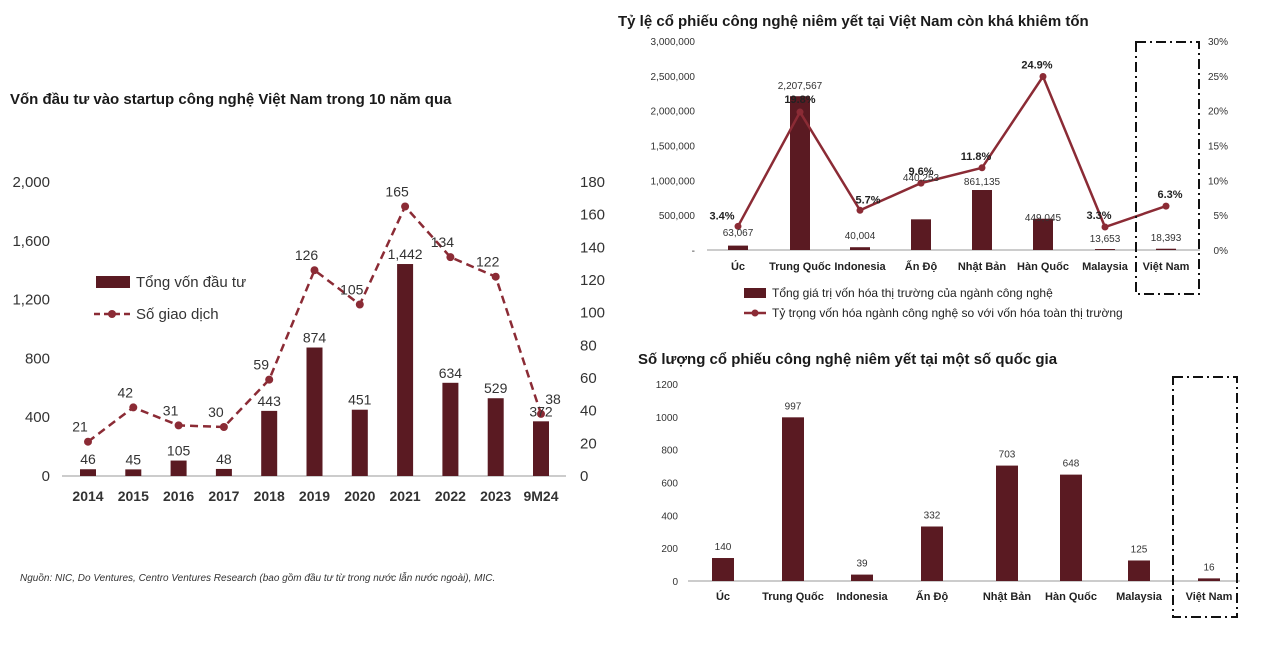 Image resolution: width=1266 pixels, height=653 pixels. I want to click on x-tick-label: 2022, so click(450, 496).